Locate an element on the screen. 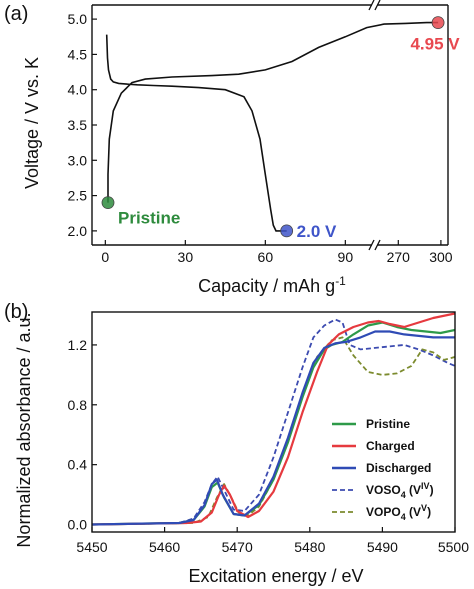 The height and width of the screenshot is (589, 474). state-marker-label: 2.0 V is located at coordinates (317, 231).